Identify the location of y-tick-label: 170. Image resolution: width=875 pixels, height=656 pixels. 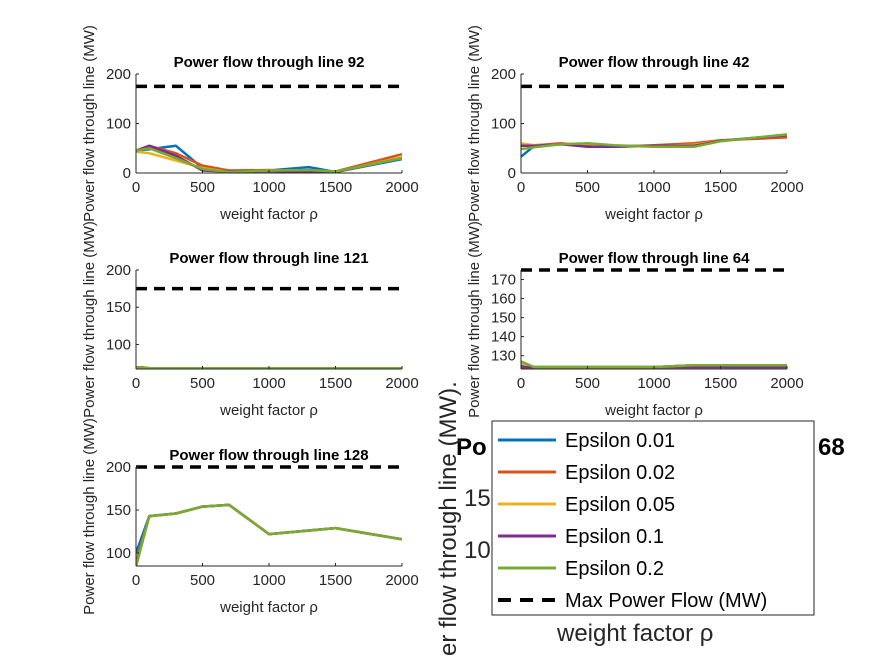
(503, 280).